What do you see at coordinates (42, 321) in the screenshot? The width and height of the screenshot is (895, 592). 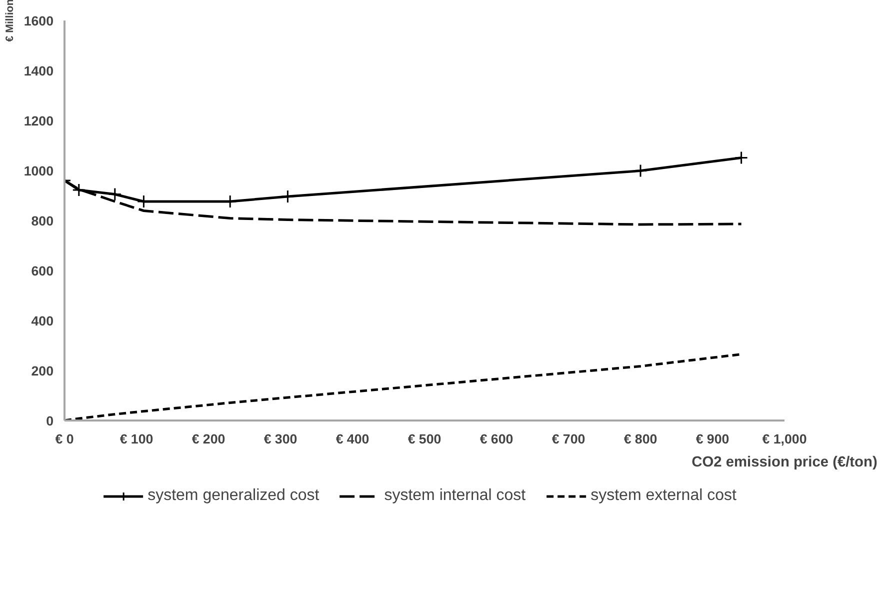 I see `y-tick-label: 400` at bounding box center [42, 321].